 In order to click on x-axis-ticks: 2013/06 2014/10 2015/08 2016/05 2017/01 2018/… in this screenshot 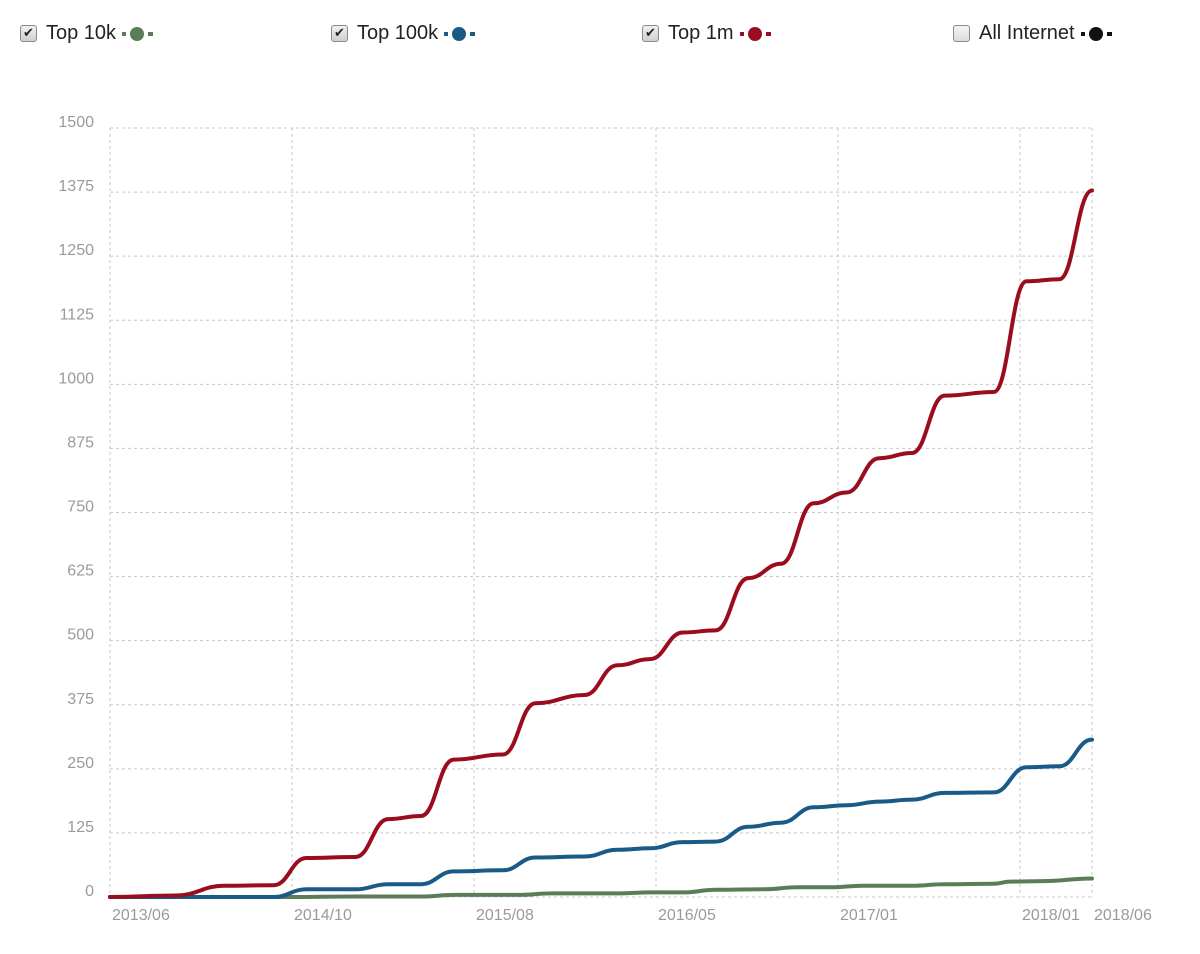, I will do `click(632, 915)`.